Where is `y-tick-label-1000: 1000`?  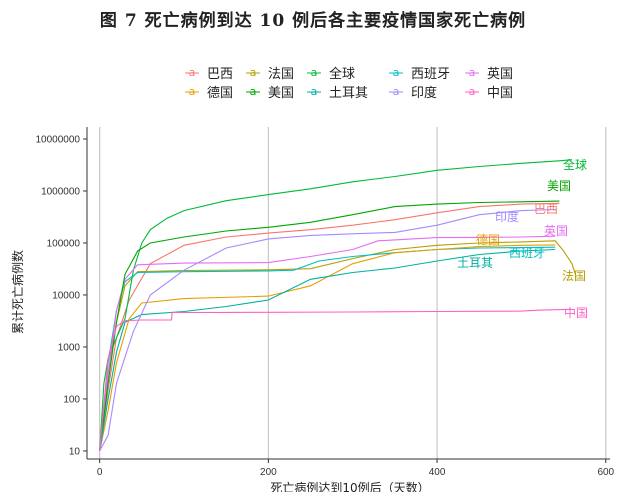 y-tick-label-1000: 1000 is located at coordinates (69, 347).